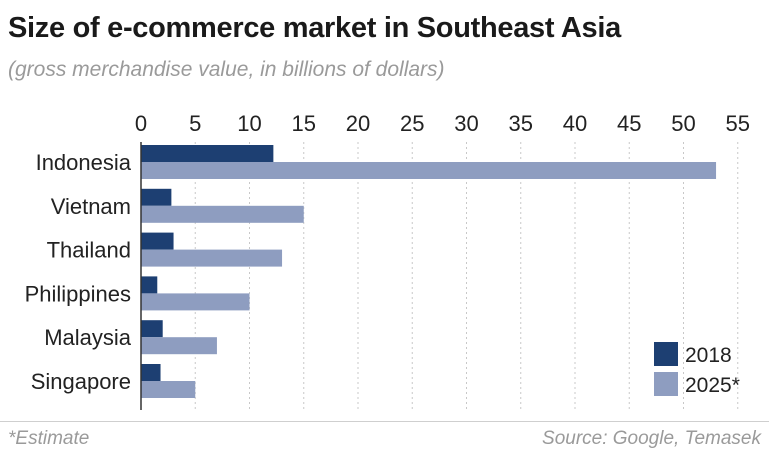  I want to click on category-label: Philippines, so click(78, 293).